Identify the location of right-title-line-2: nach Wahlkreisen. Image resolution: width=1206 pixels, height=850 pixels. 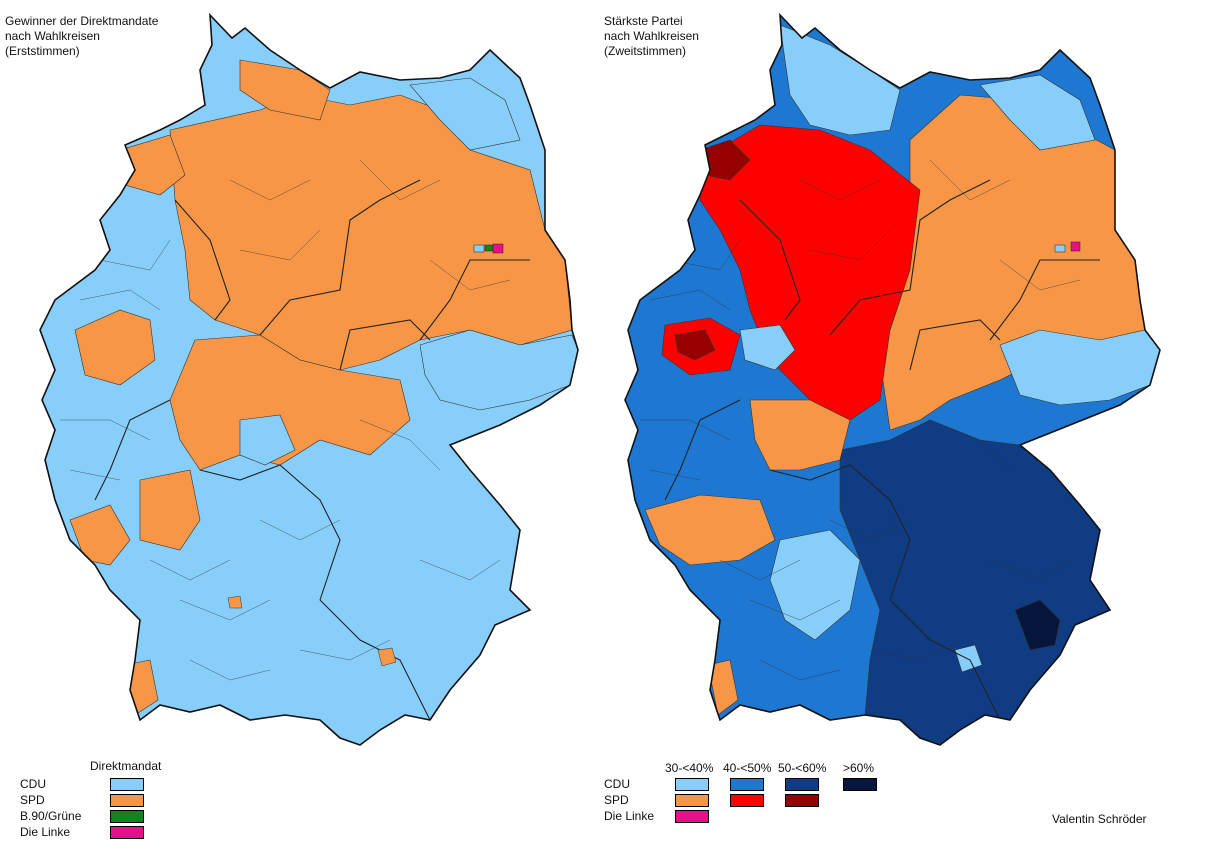
(651, 36).